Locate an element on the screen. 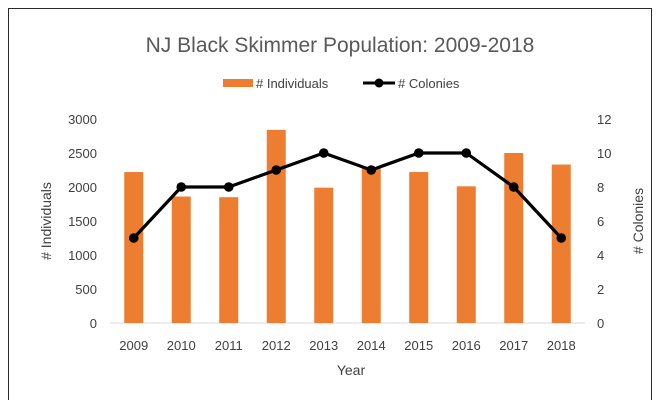  colonies-line is located at coordinates (347, 195).